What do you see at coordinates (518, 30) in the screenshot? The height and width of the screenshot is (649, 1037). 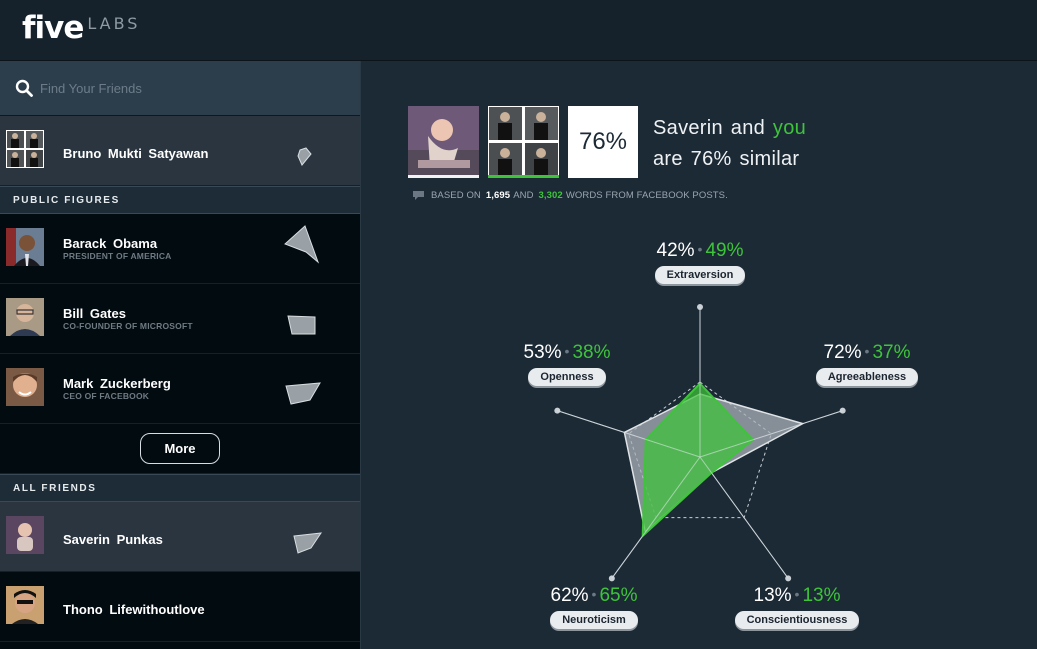 I see `top-bar: five LABS` at bounding box center [518, 30].